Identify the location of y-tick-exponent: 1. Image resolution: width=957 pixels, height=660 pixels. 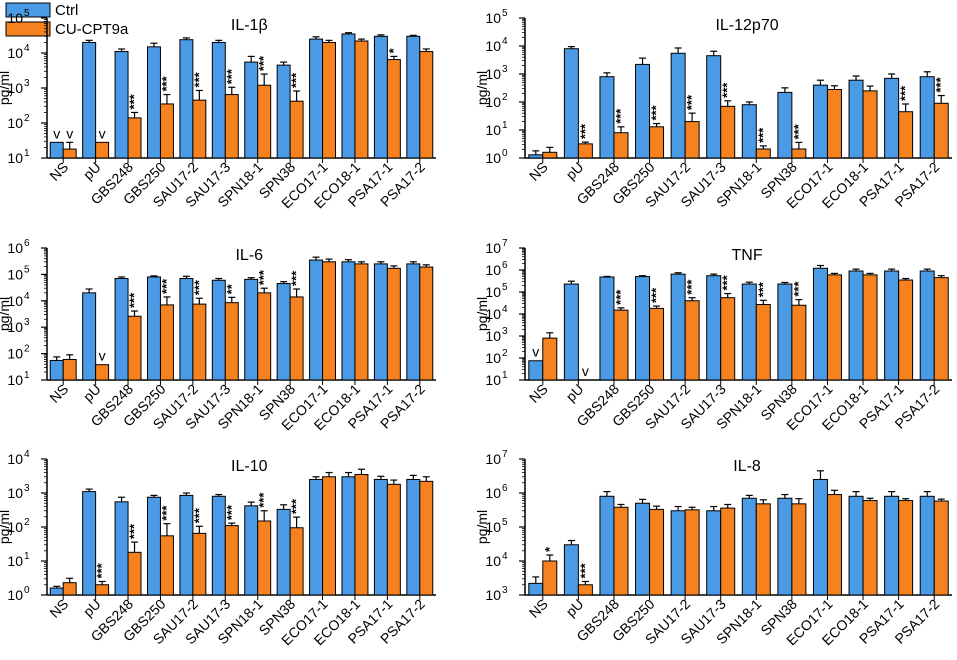
(505, 375).